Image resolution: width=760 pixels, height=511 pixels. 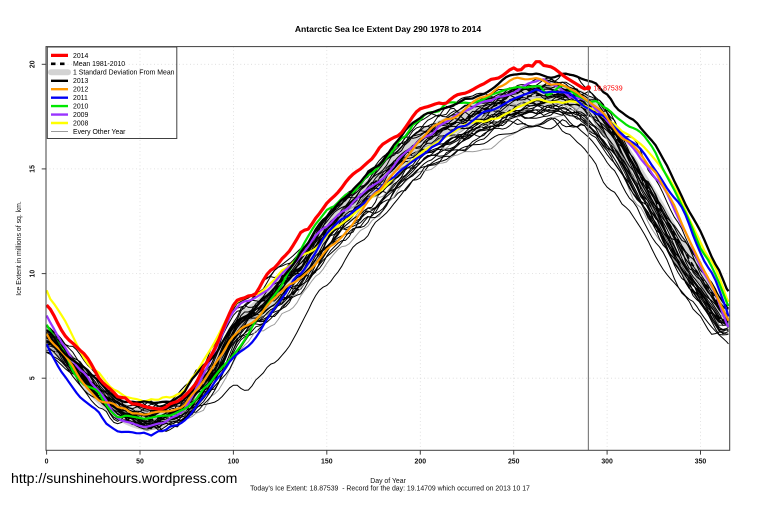 What do you see at coordinates (327, 462) in the screenshot?
I see `svg-text: 150` at bounding box center [327, 462].